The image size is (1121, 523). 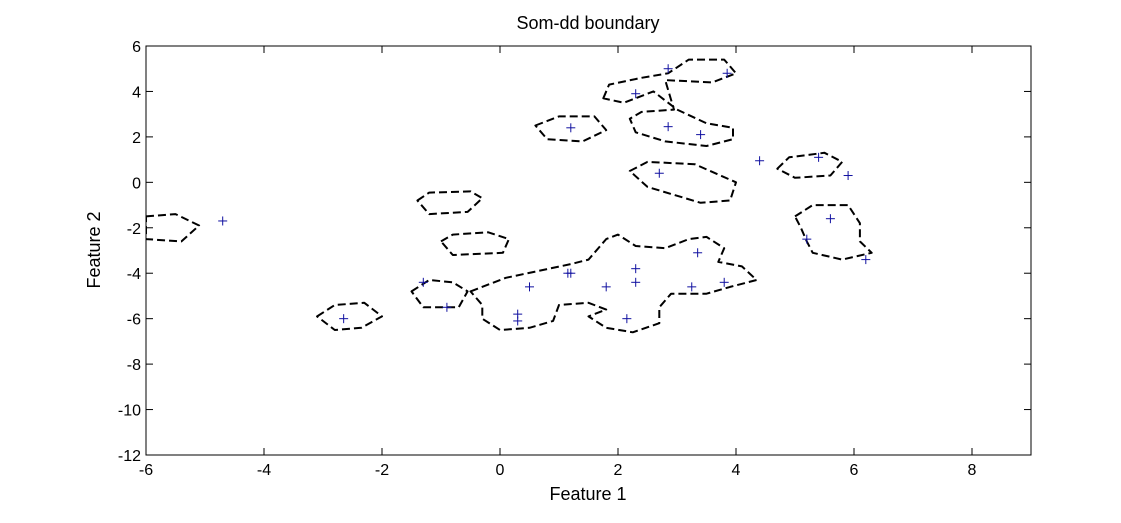 I want to click on x-axis-title: Feature 1, so click(x=587, y=494).